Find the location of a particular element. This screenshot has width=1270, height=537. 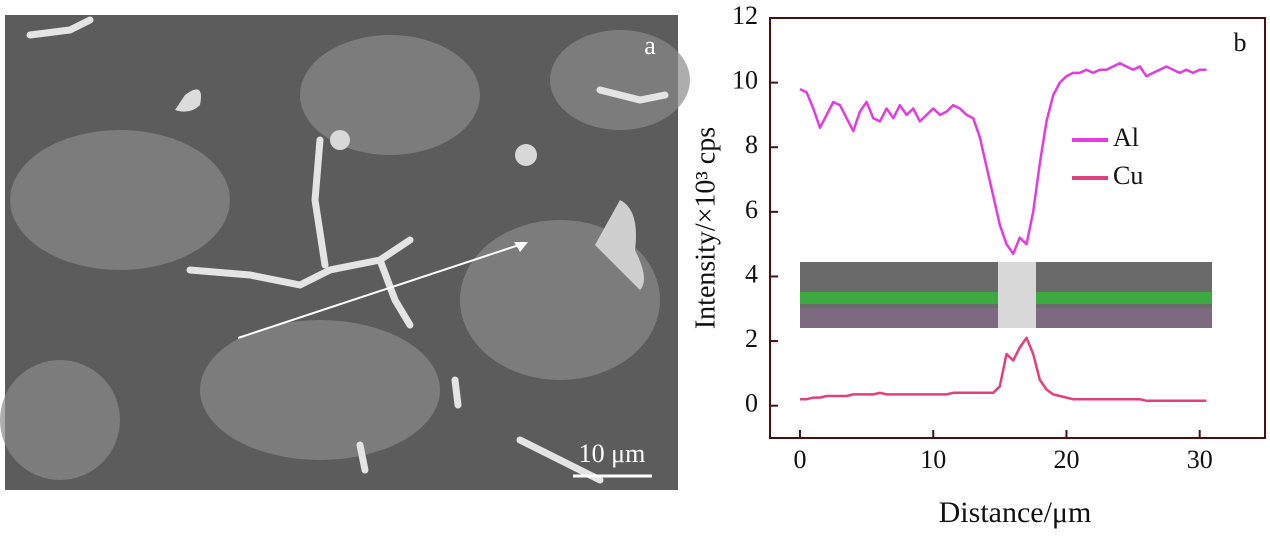

y-tick-label: 4 is located at coordinates (751, 273).